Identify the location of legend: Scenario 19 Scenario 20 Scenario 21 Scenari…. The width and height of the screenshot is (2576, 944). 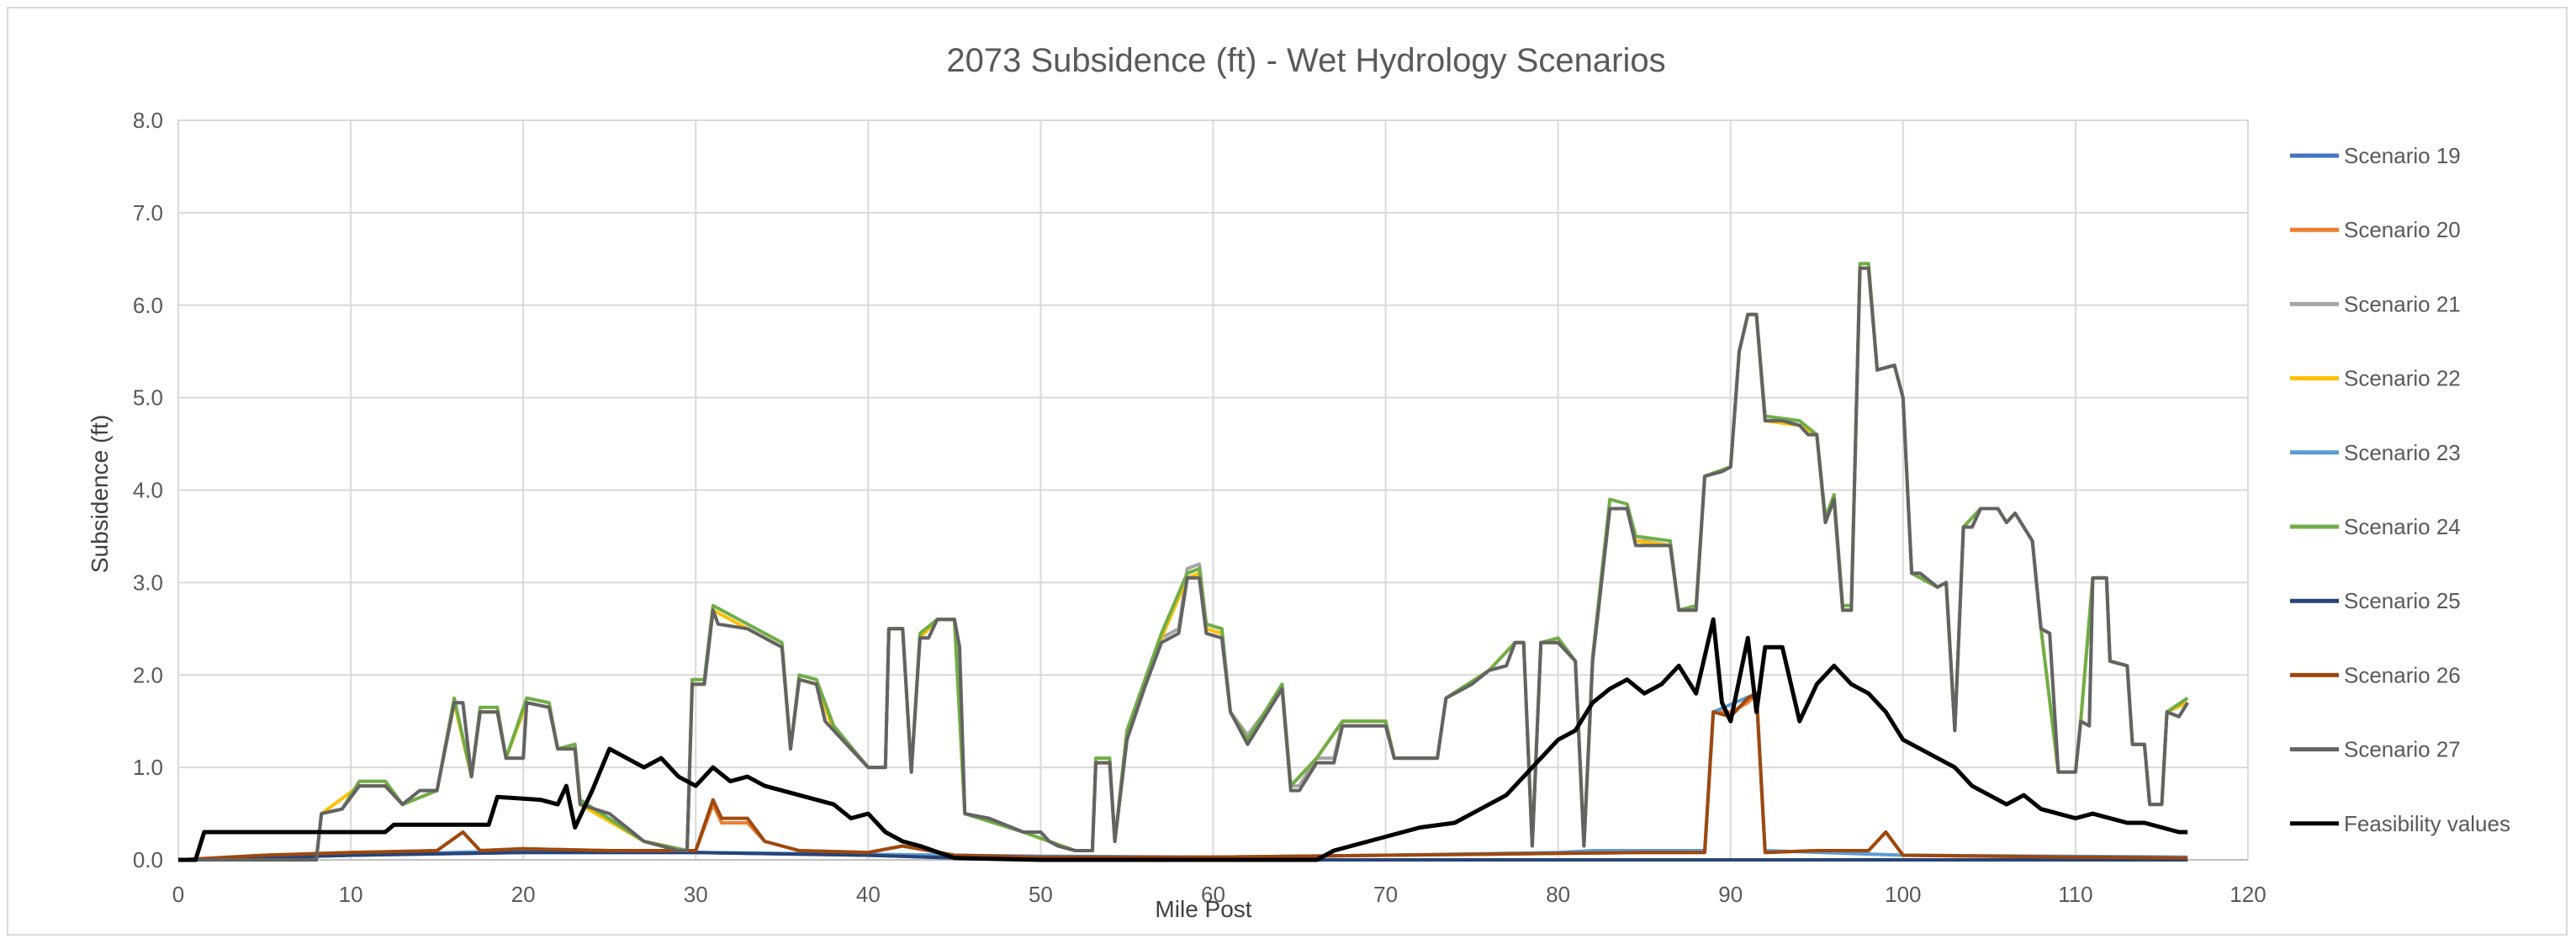
(2400, 489).